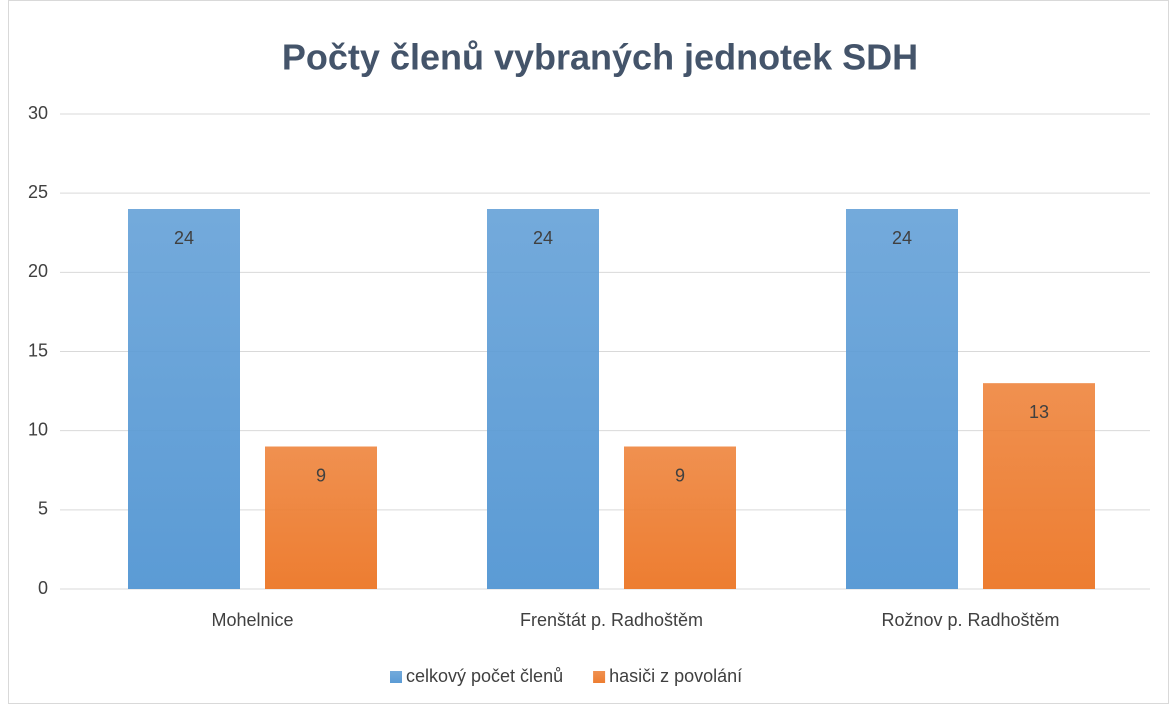 This screenshot has height=705, width=1170. I want to click on y-tick-label: 20, so click(38, 271).